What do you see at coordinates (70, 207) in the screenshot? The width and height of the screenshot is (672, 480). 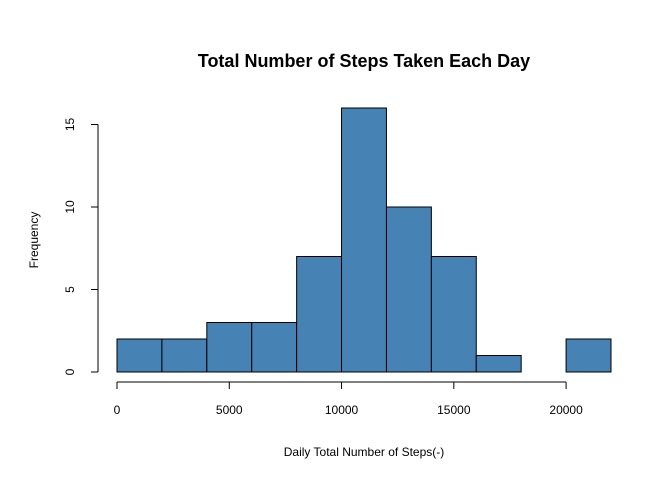 I see `y-tick-label: 10` at bounding box center [70, 207].